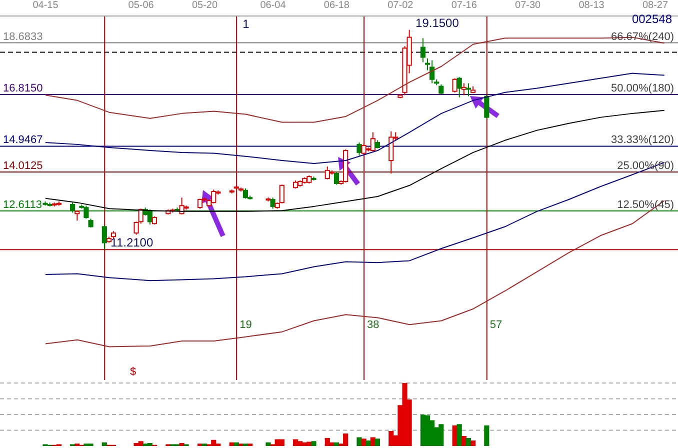 Image resolution: width=678 pixels, height=448 pixels. I want to click on ref-line-label: 18.6833, so click(23, 36).